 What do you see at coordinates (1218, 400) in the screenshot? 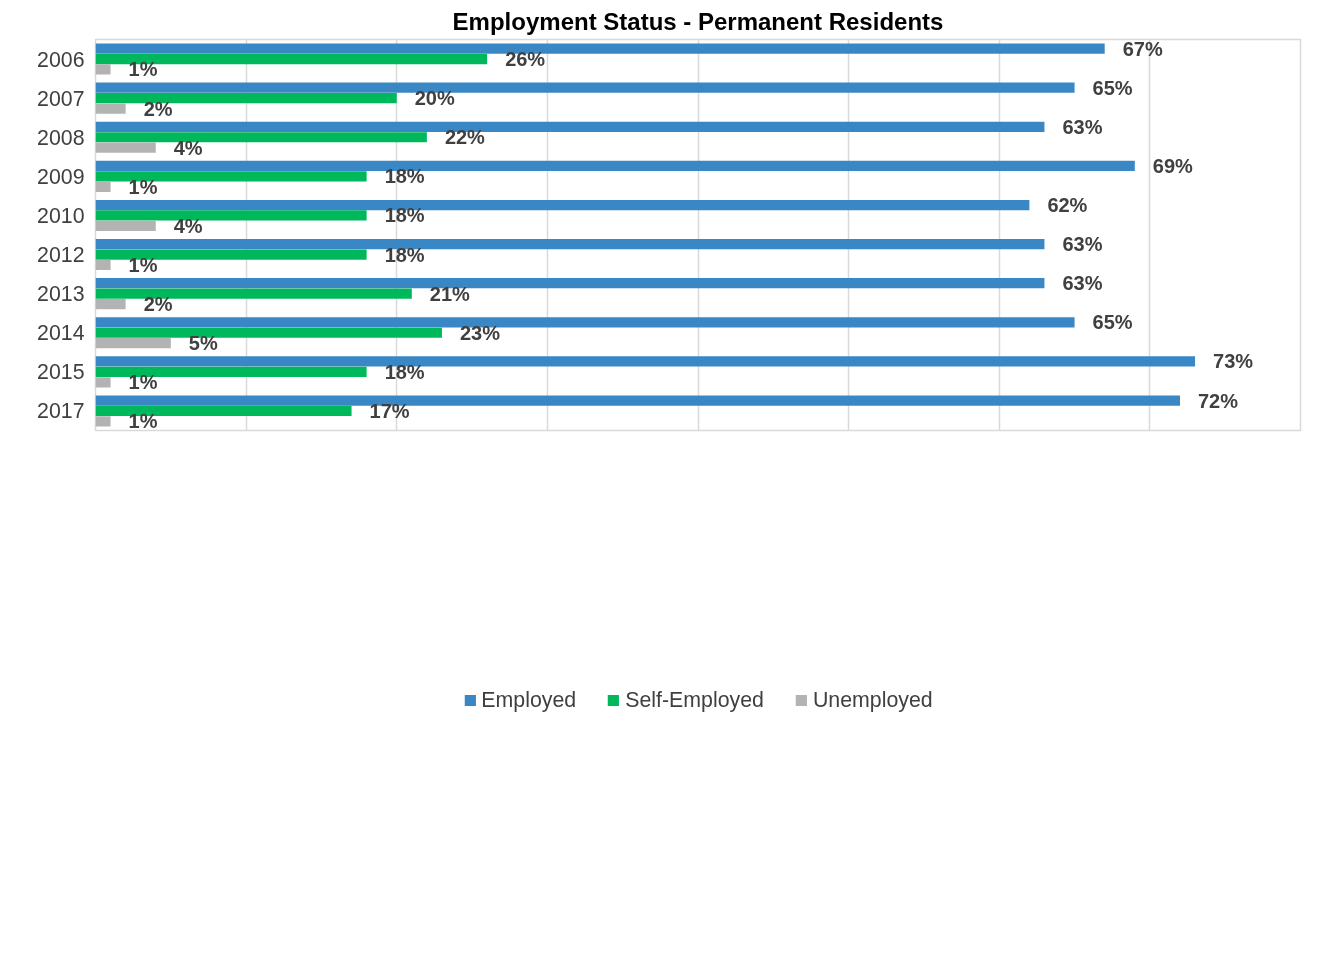
I see `data-label: 72%` at bounding box center [1218, 400].